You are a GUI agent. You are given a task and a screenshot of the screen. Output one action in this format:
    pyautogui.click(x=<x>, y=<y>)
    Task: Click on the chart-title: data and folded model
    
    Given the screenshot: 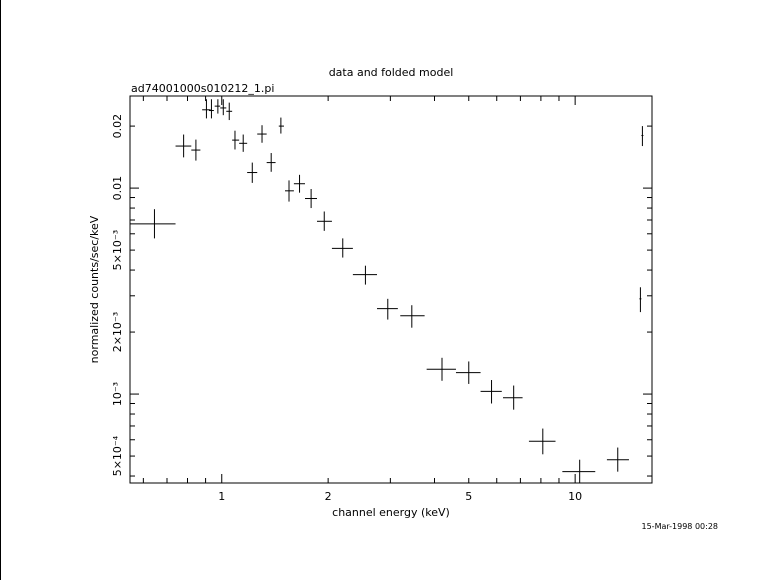 What is the action you would take?
    pyautogui.click(x=391, y=72)
    